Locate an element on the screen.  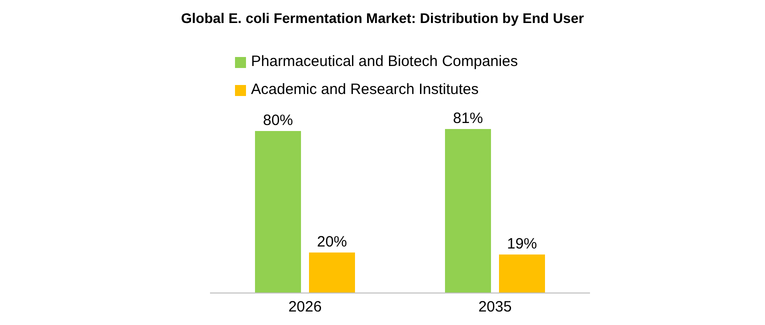
data-label: 20% is located at coordinates (332, 242).